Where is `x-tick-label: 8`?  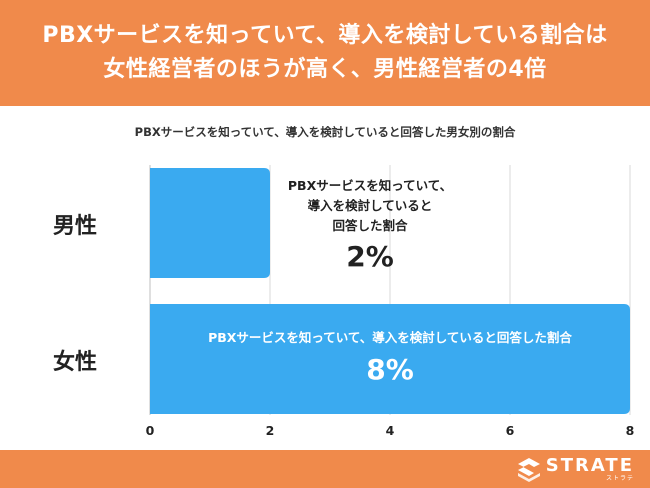
x-tick-label: 8 is located at coordinates (630, 430).